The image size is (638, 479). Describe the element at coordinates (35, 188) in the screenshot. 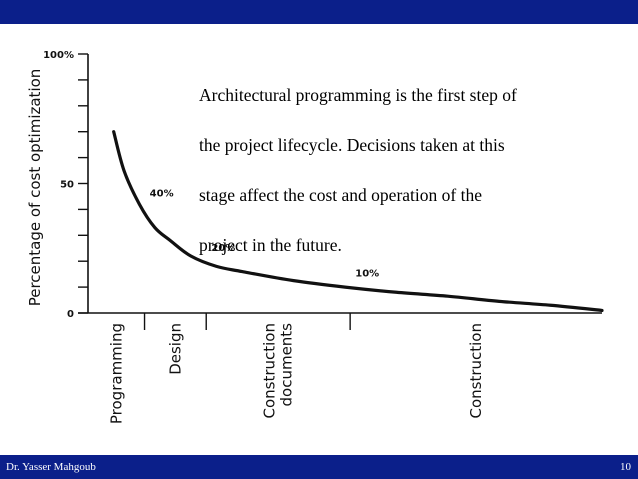

I see `y-axis-title: Percentage of cost optimization` at that location.